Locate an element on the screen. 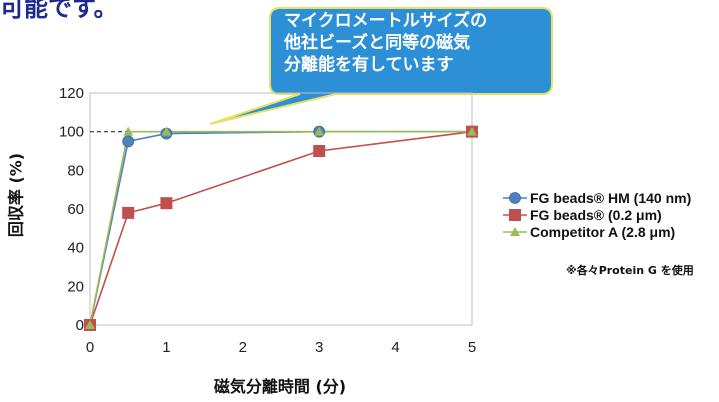  legend-3-label: Competitor A (2.8 μm) is located at coordinates (602, 232).